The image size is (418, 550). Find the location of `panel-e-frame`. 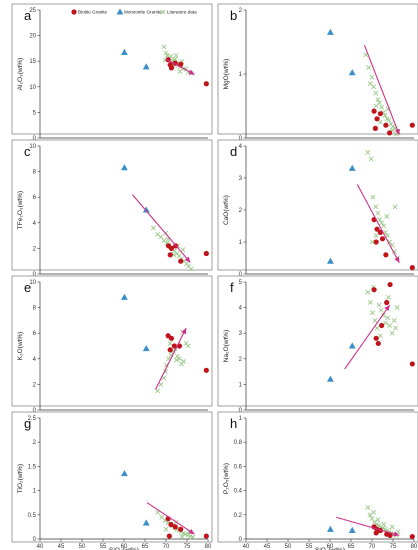

panel-e-frame is located at coordinates (112, 341).